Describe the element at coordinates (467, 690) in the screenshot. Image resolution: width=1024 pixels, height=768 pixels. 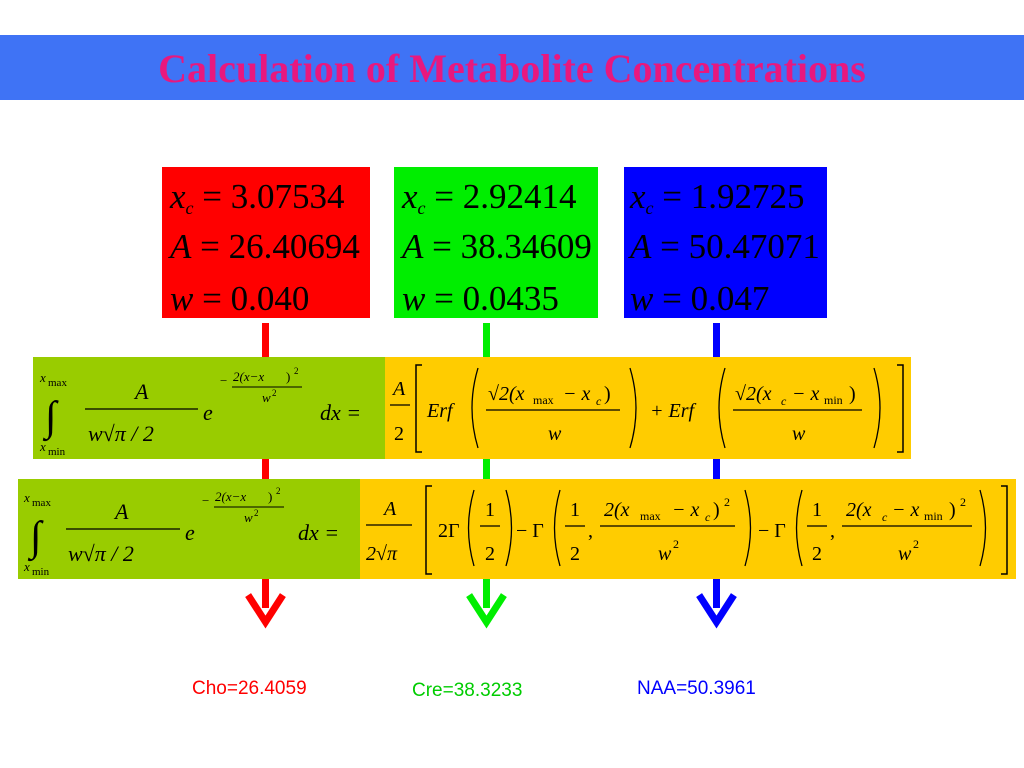
I see `result-cre: Cre=38.3233` at that location.